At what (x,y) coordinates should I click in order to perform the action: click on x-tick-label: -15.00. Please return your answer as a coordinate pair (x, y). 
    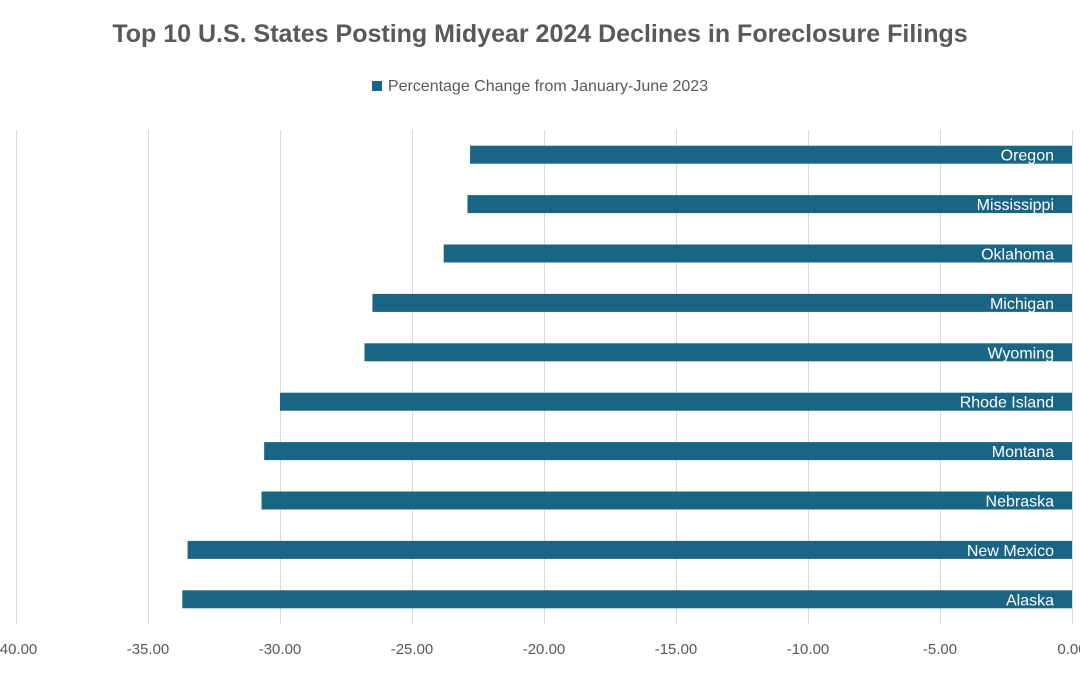
    Looking at the image, I should click on (676, 649).